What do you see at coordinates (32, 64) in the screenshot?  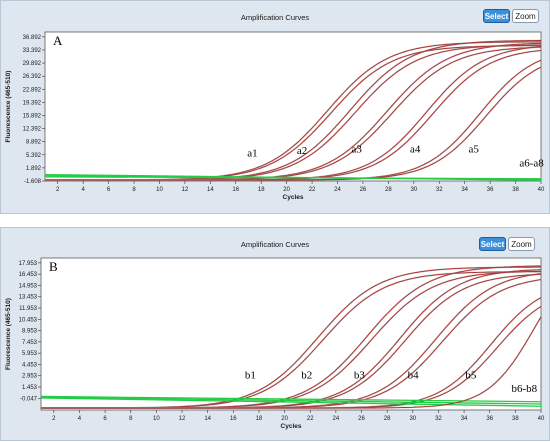 I see `y-tick-label: 29.892` at bounding box center [32, 64].